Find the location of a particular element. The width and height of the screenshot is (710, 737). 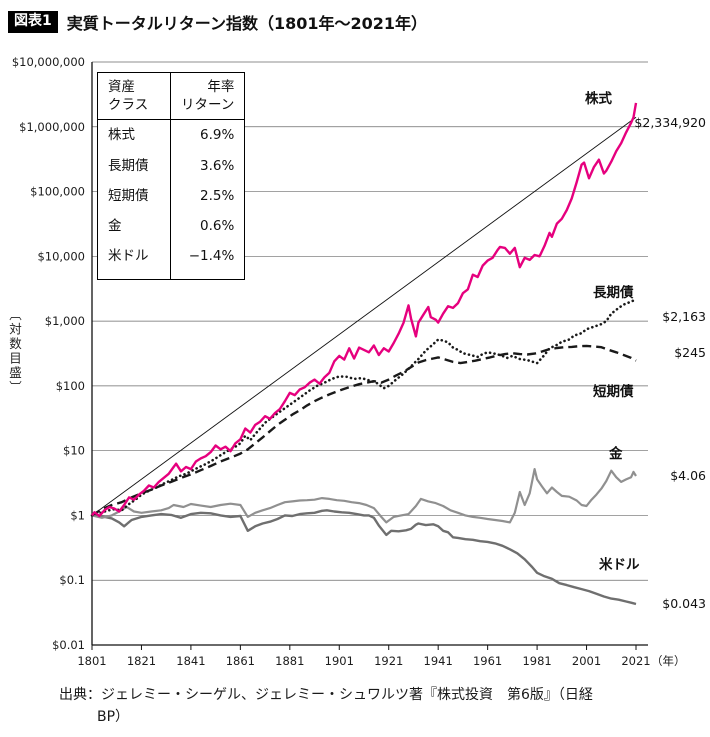

table-cell-return: 0.6% is located at coordinates (207, 226).